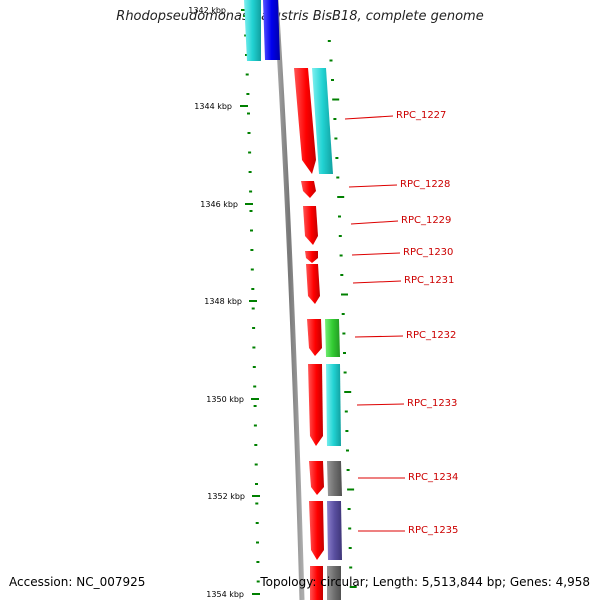 The height and width of the screenshot is (600, 600). Describe the element at coordinates (41, 582) in the screenshot. I see `accession-label: Accession:` at that location.